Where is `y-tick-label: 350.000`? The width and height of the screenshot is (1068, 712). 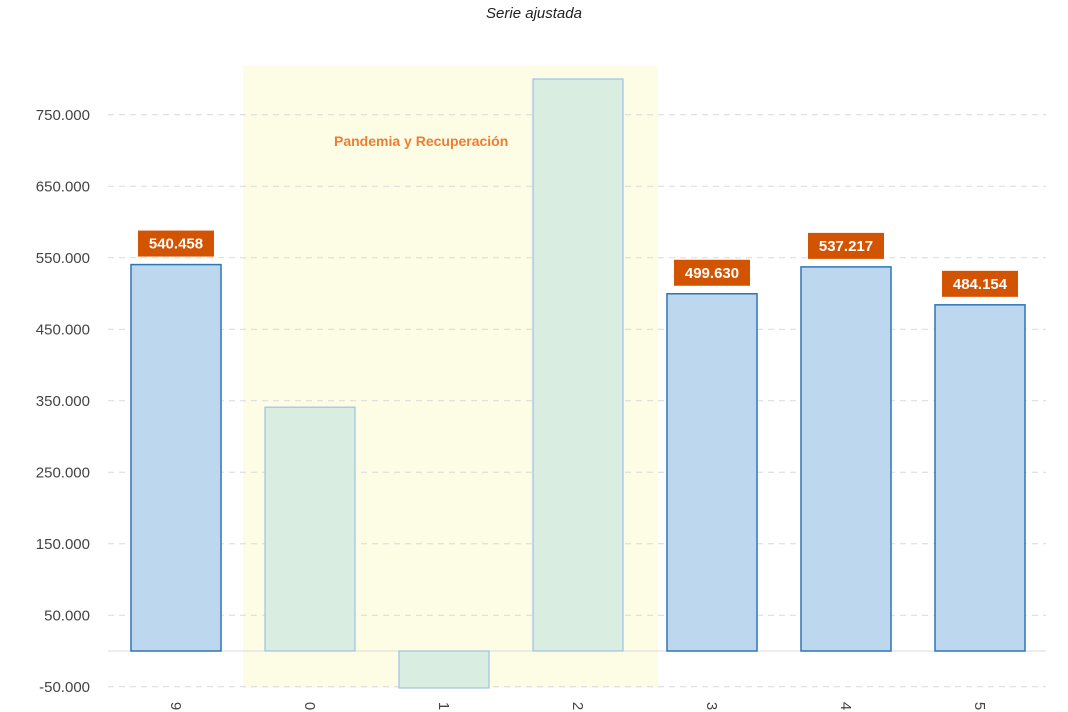 y-tick-label: 350.000 is located at coordinates (63, 401).